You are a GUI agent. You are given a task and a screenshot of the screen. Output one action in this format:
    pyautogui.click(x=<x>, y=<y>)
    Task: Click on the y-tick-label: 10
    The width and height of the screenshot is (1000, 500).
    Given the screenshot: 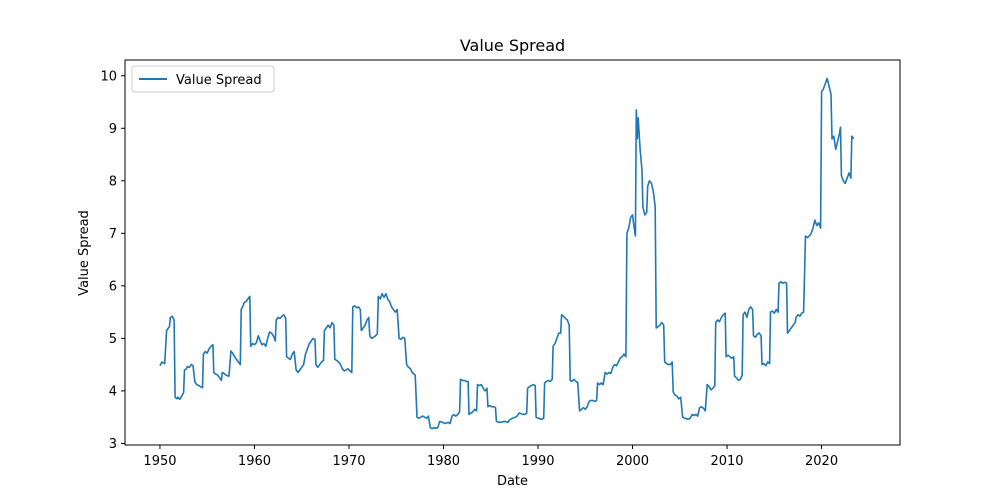 What is the action you would take?
    pyautogui.click(x=108, y=76)
    